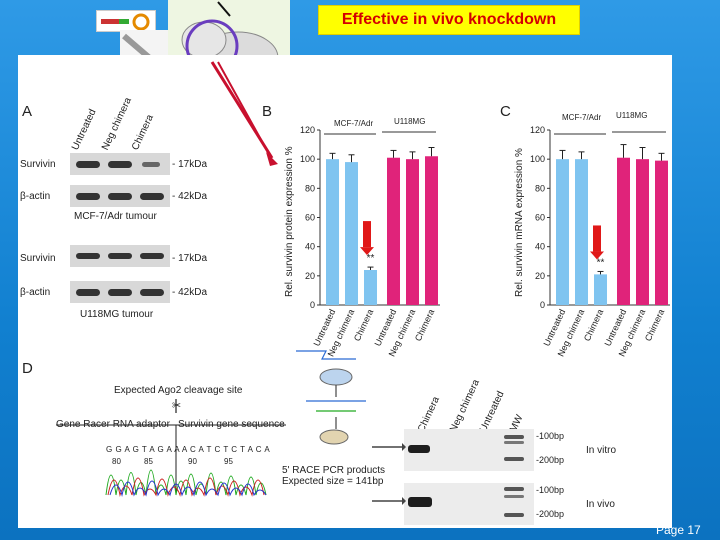  Describe the element at coordinates (289, 221) in the screenshot. I see `y-axis-label: Rel. survivin protein expression %` at that location.